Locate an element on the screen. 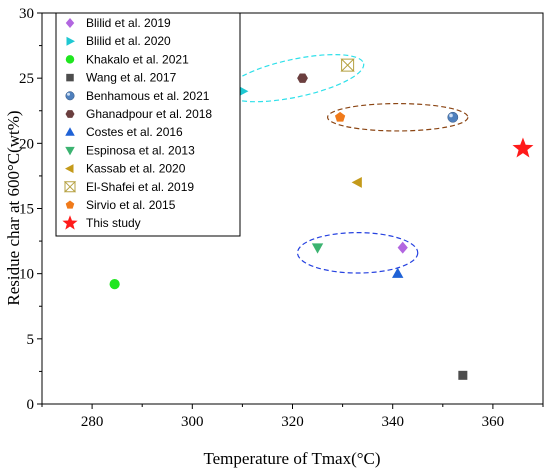 The width and height of the screenshot is (550, 471). x-tick-label-0: 280 is located at coordinates (92, 422).